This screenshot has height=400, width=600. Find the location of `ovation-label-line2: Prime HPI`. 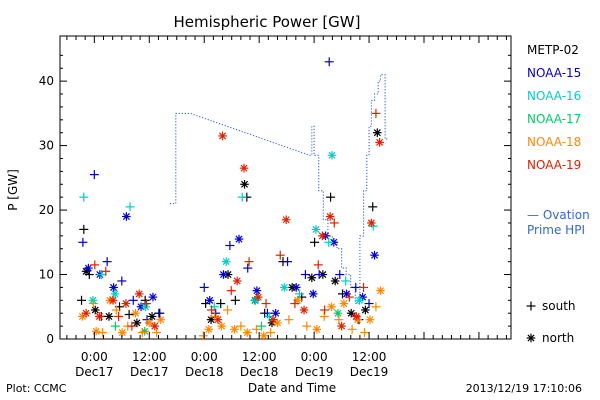

ovation-label-line2: Prime HPI is located at coordinates (556, 230).